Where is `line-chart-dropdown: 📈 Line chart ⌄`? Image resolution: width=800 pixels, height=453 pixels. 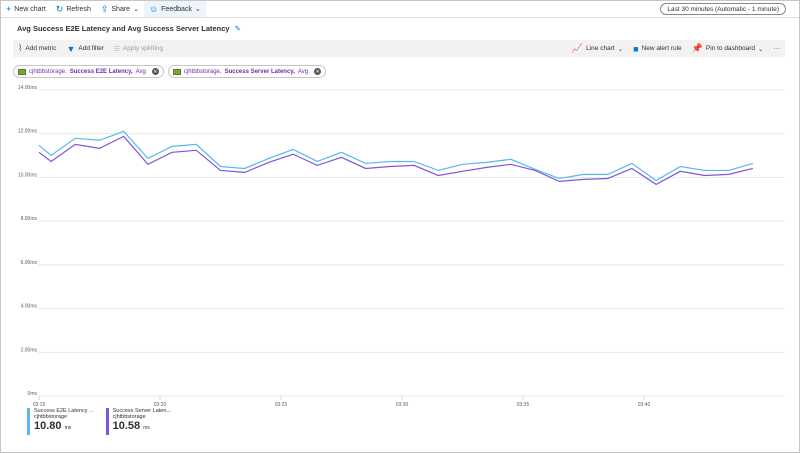
line-chart-dropdown: 📈 Line chart ⌄ is located at coordinates (597, 48).